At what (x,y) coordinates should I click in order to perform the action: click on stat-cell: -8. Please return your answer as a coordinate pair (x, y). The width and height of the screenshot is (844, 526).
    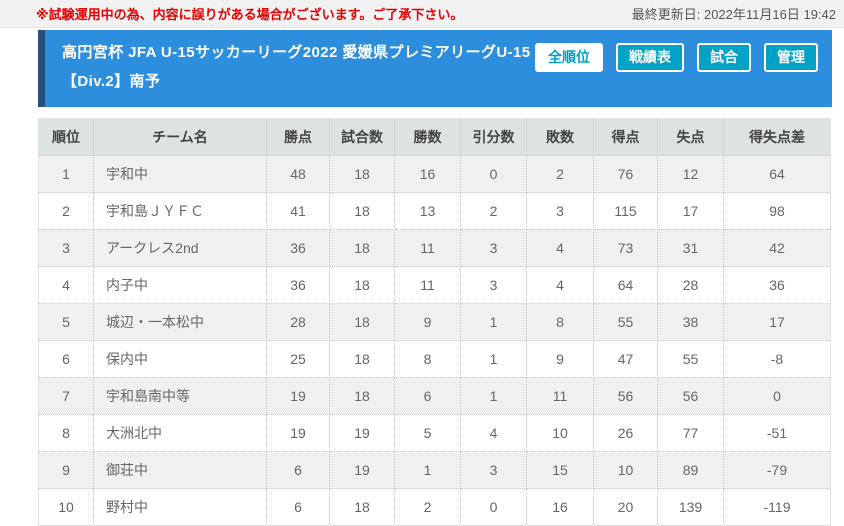
    Looking at the image, I should click on (777, 359).